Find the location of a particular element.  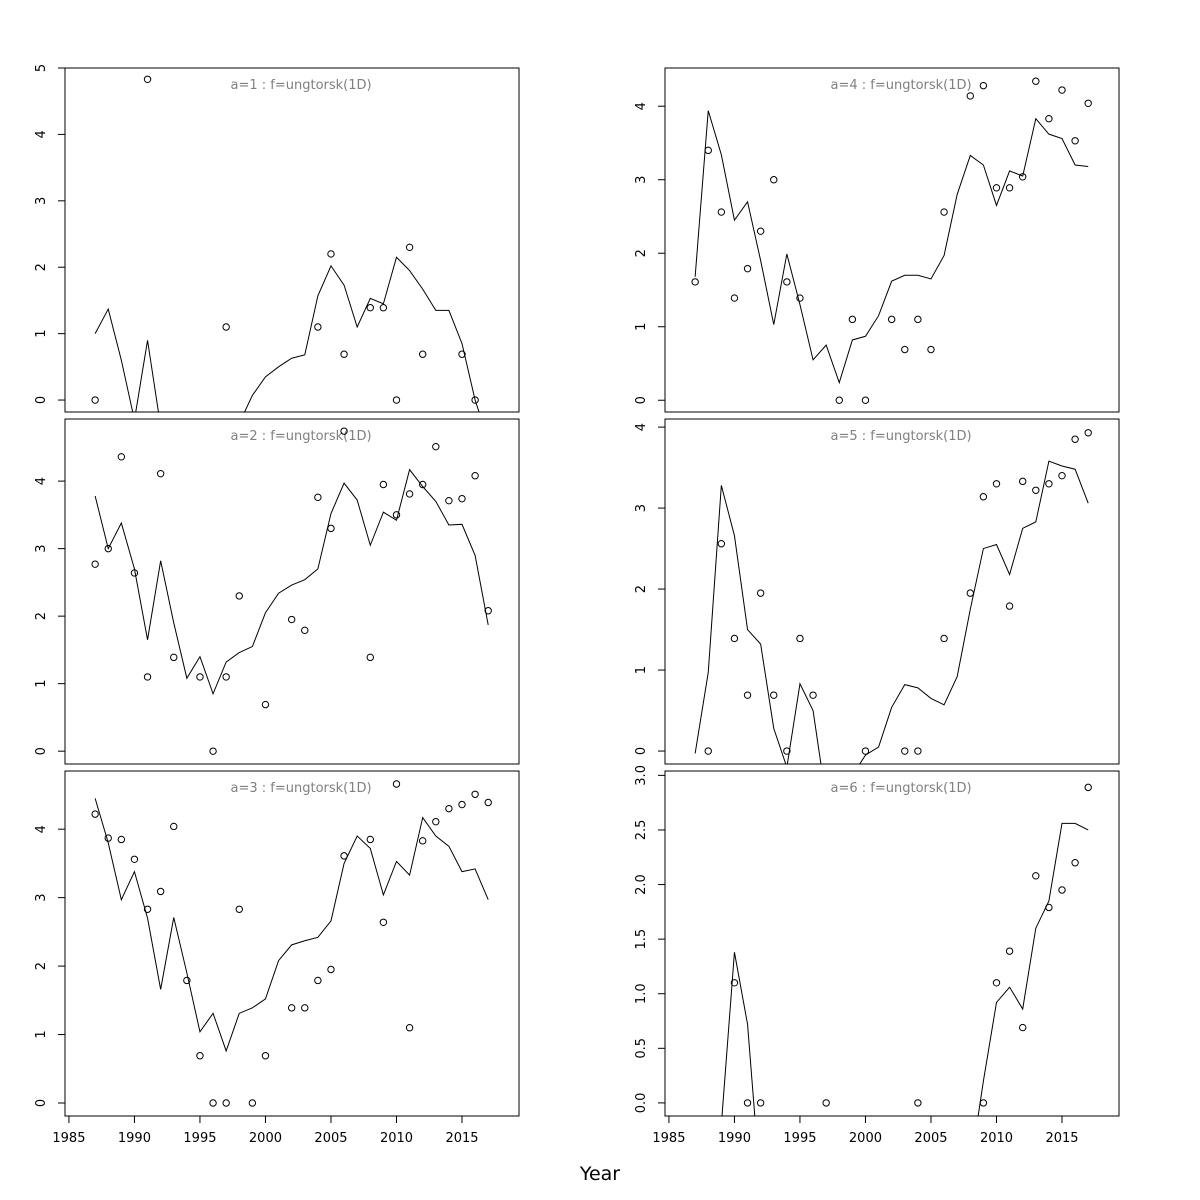

y-tick-label: 2.5 is located at coordinates (641, 830).